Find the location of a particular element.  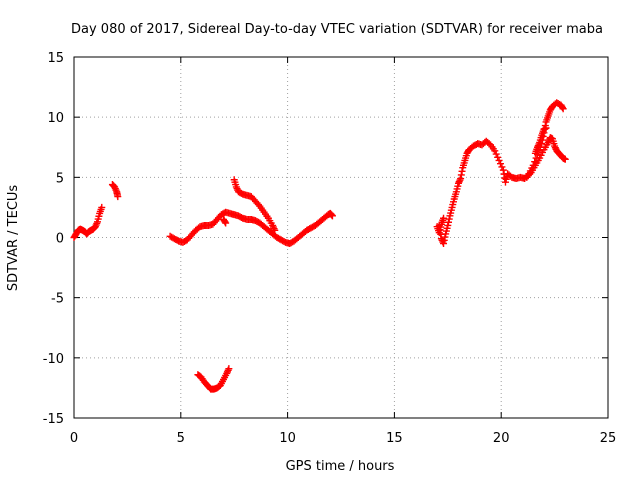

x-tick-label: 0 is located at coordinates (74, 438).